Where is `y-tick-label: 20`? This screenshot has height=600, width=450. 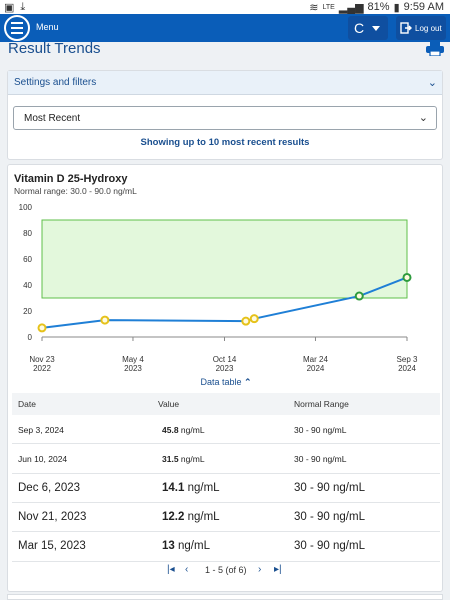 y-tick-label: 20 is located at coordinates (27, 311).